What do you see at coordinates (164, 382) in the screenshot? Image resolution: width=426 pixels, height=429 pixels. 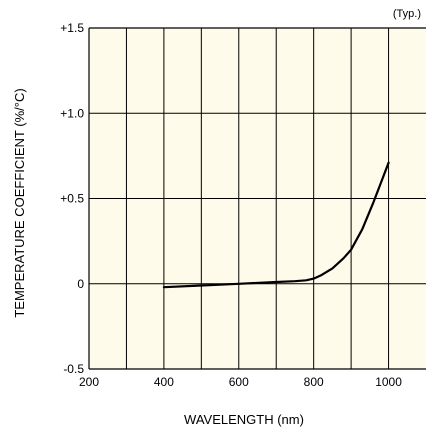 I see `x-tick-label: 400` at bounding box center [164, 382].